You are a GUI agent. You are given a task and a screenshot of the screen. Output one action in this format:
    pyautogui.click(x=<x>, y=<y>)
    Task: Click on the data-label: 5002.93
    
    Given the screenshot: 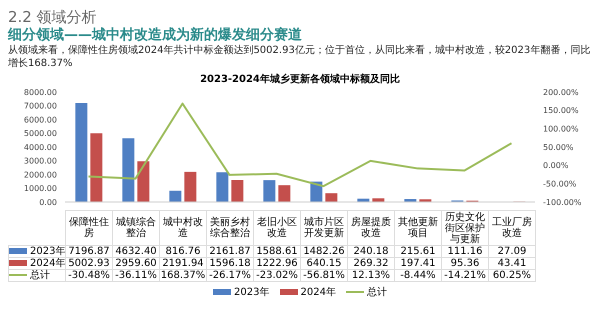 What is the action you would take?
    pyautogui.click(x=89, y=264)
    